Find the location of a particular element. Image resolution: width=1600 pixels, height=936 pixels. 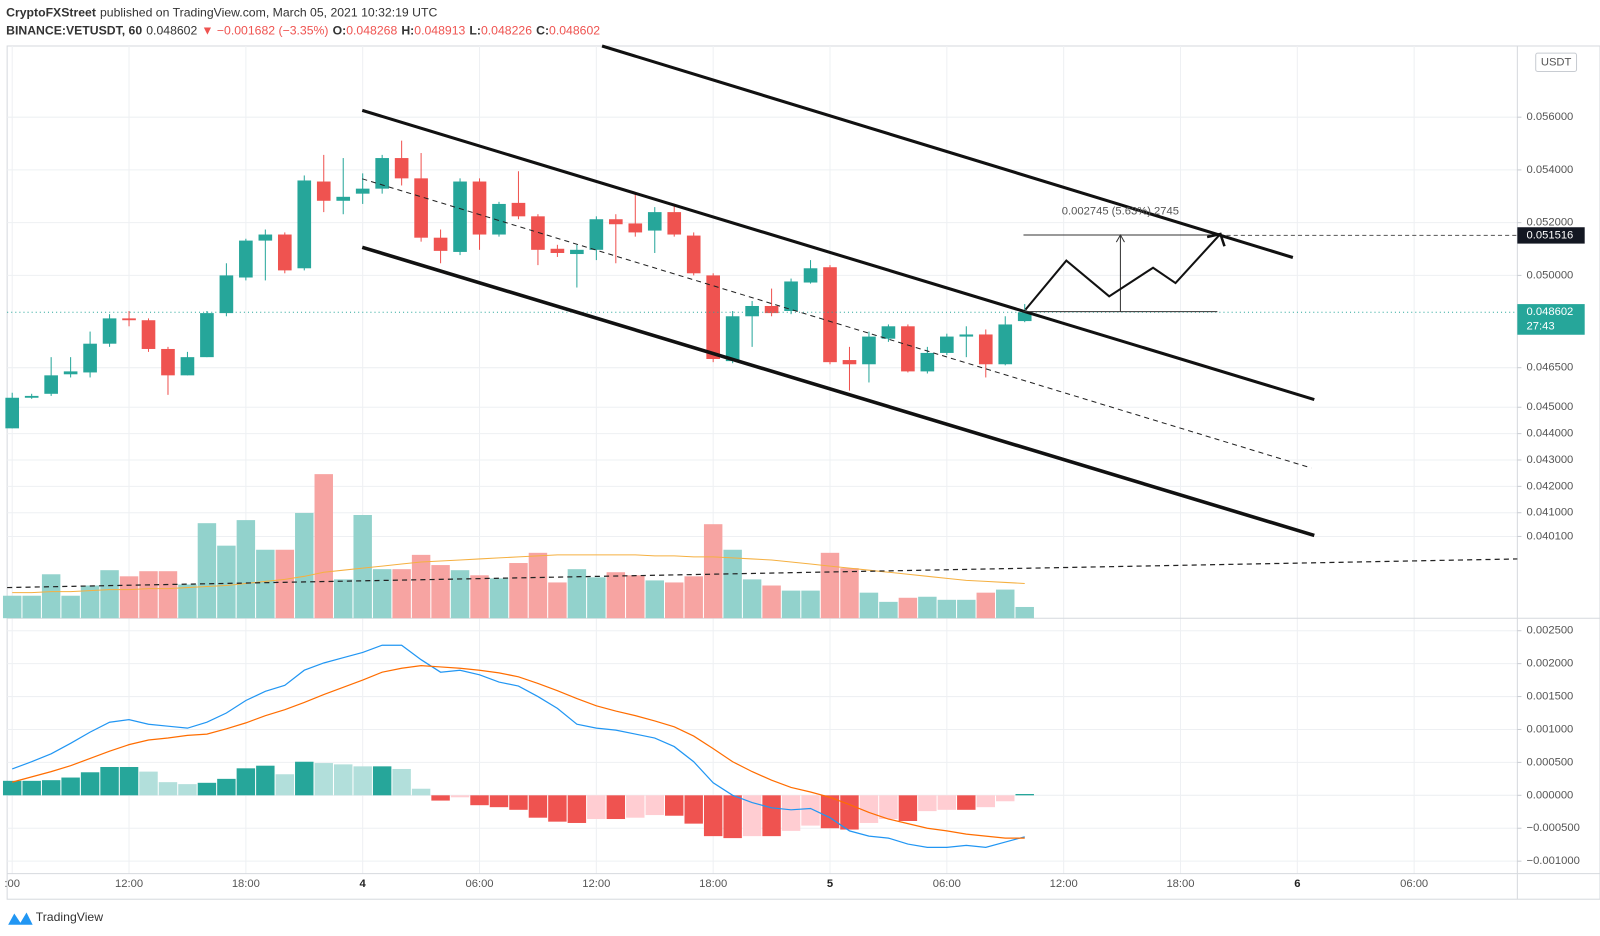

macd-pane is located at coordinates (518, 746).